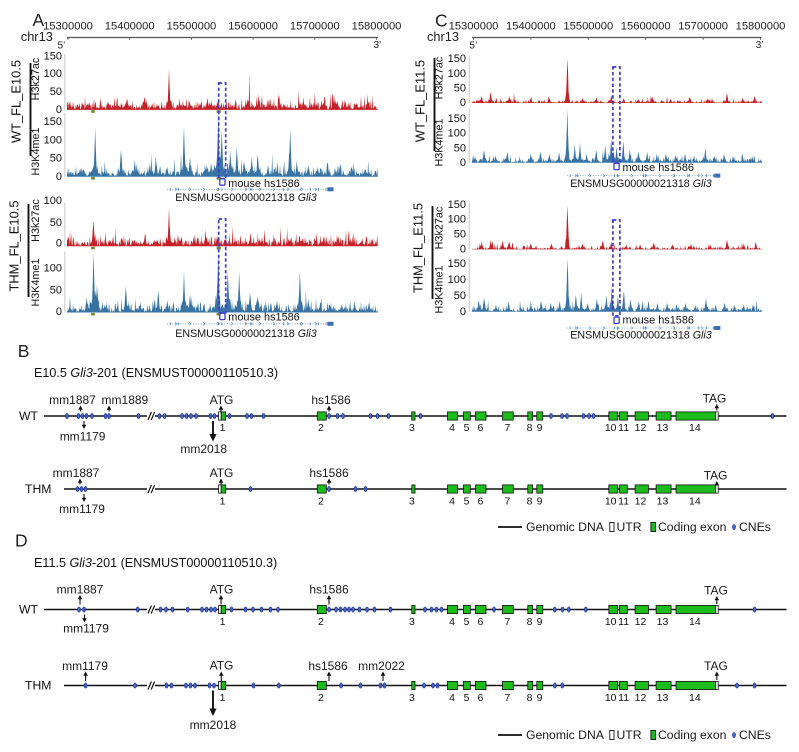 The height and width of the screenshot is (752, 799). What do you see at coordinates (14, 246) in the screenshot?
I see `svg-text: THM_FL_E10.5` at bounding box center [14, 246].